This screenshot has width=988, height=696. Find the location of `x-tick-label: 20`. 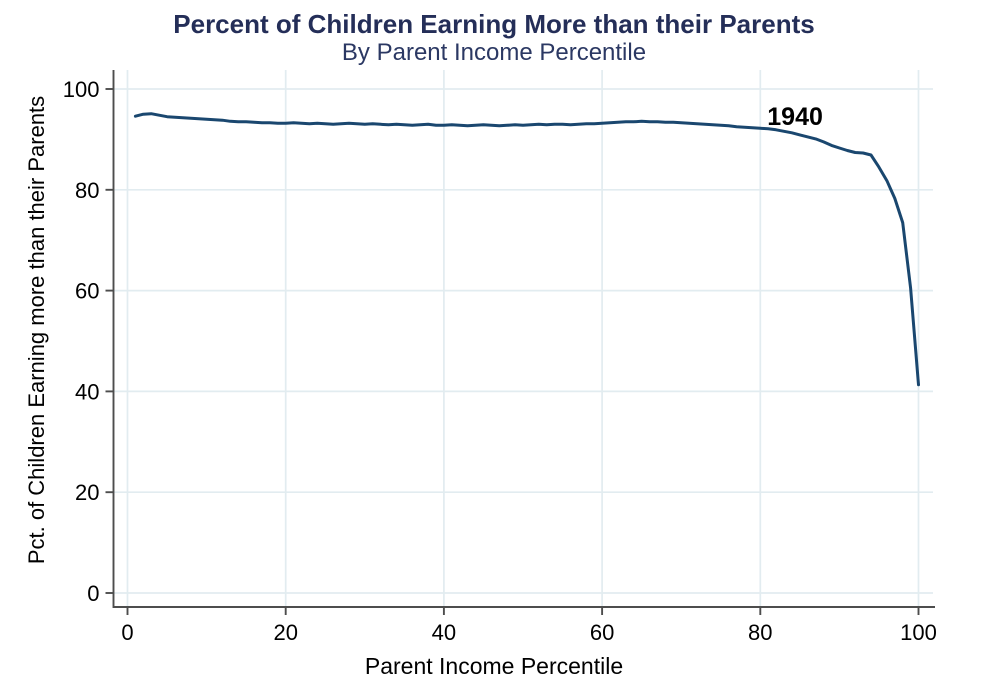

x-tick-label: 20 is located at coordinates (285, 632).